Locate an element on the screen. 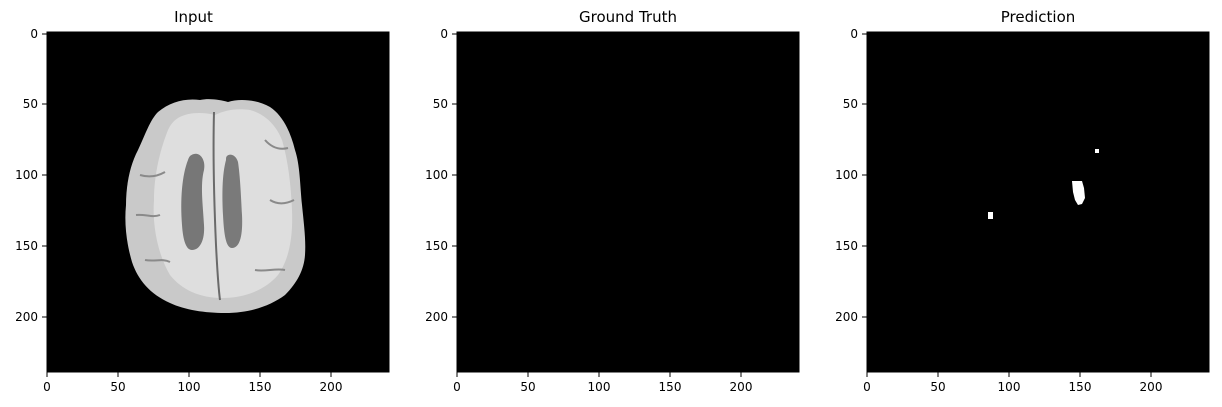 Image resolution: width=1222 pixels, height=407 pixels. brain-image is located at coordinates (215, 206).